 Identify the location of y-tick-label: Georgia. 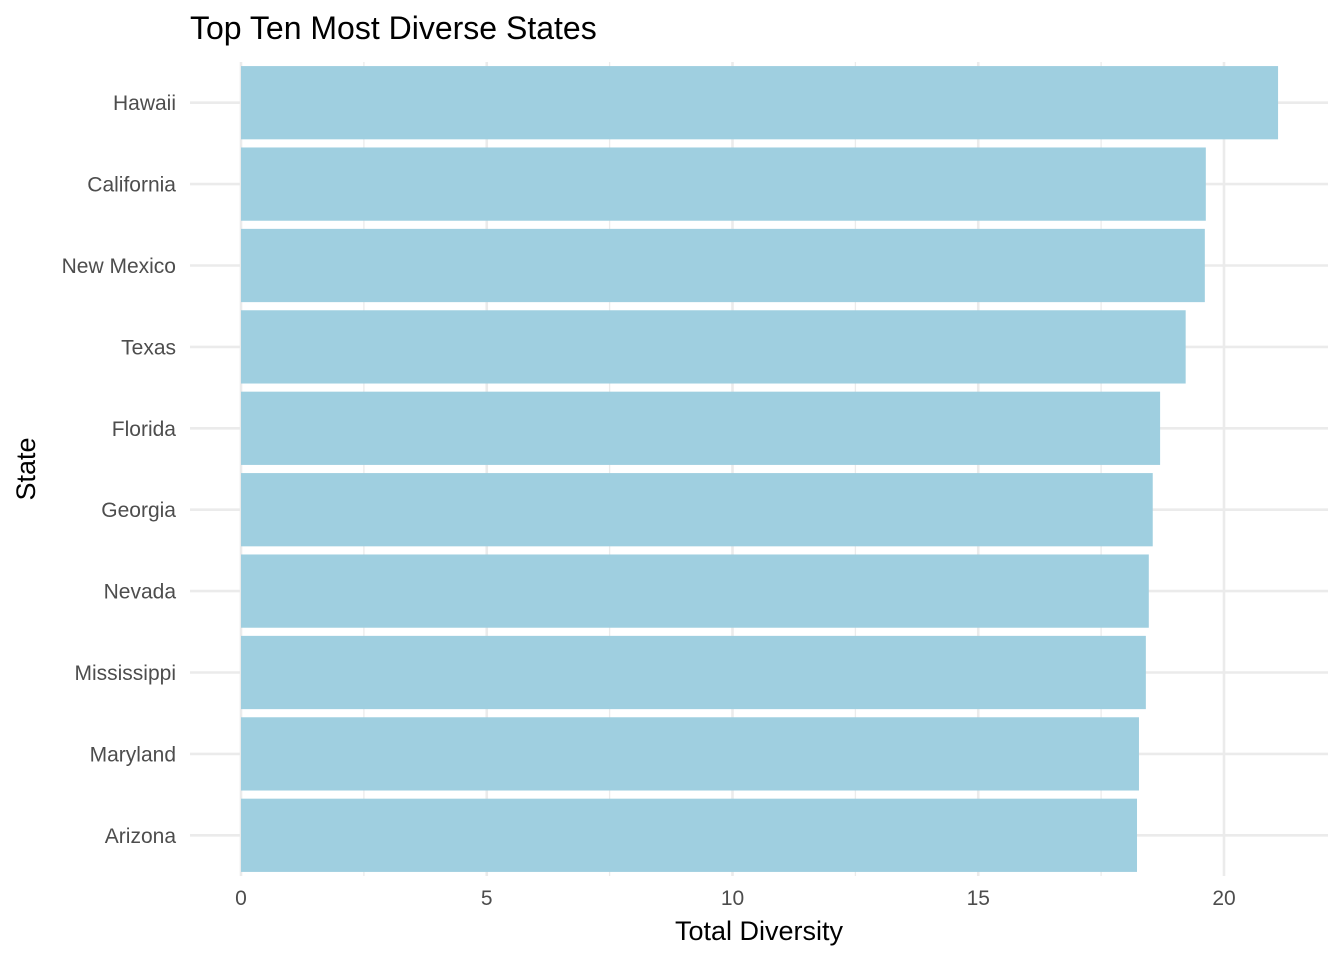
(138, 510).